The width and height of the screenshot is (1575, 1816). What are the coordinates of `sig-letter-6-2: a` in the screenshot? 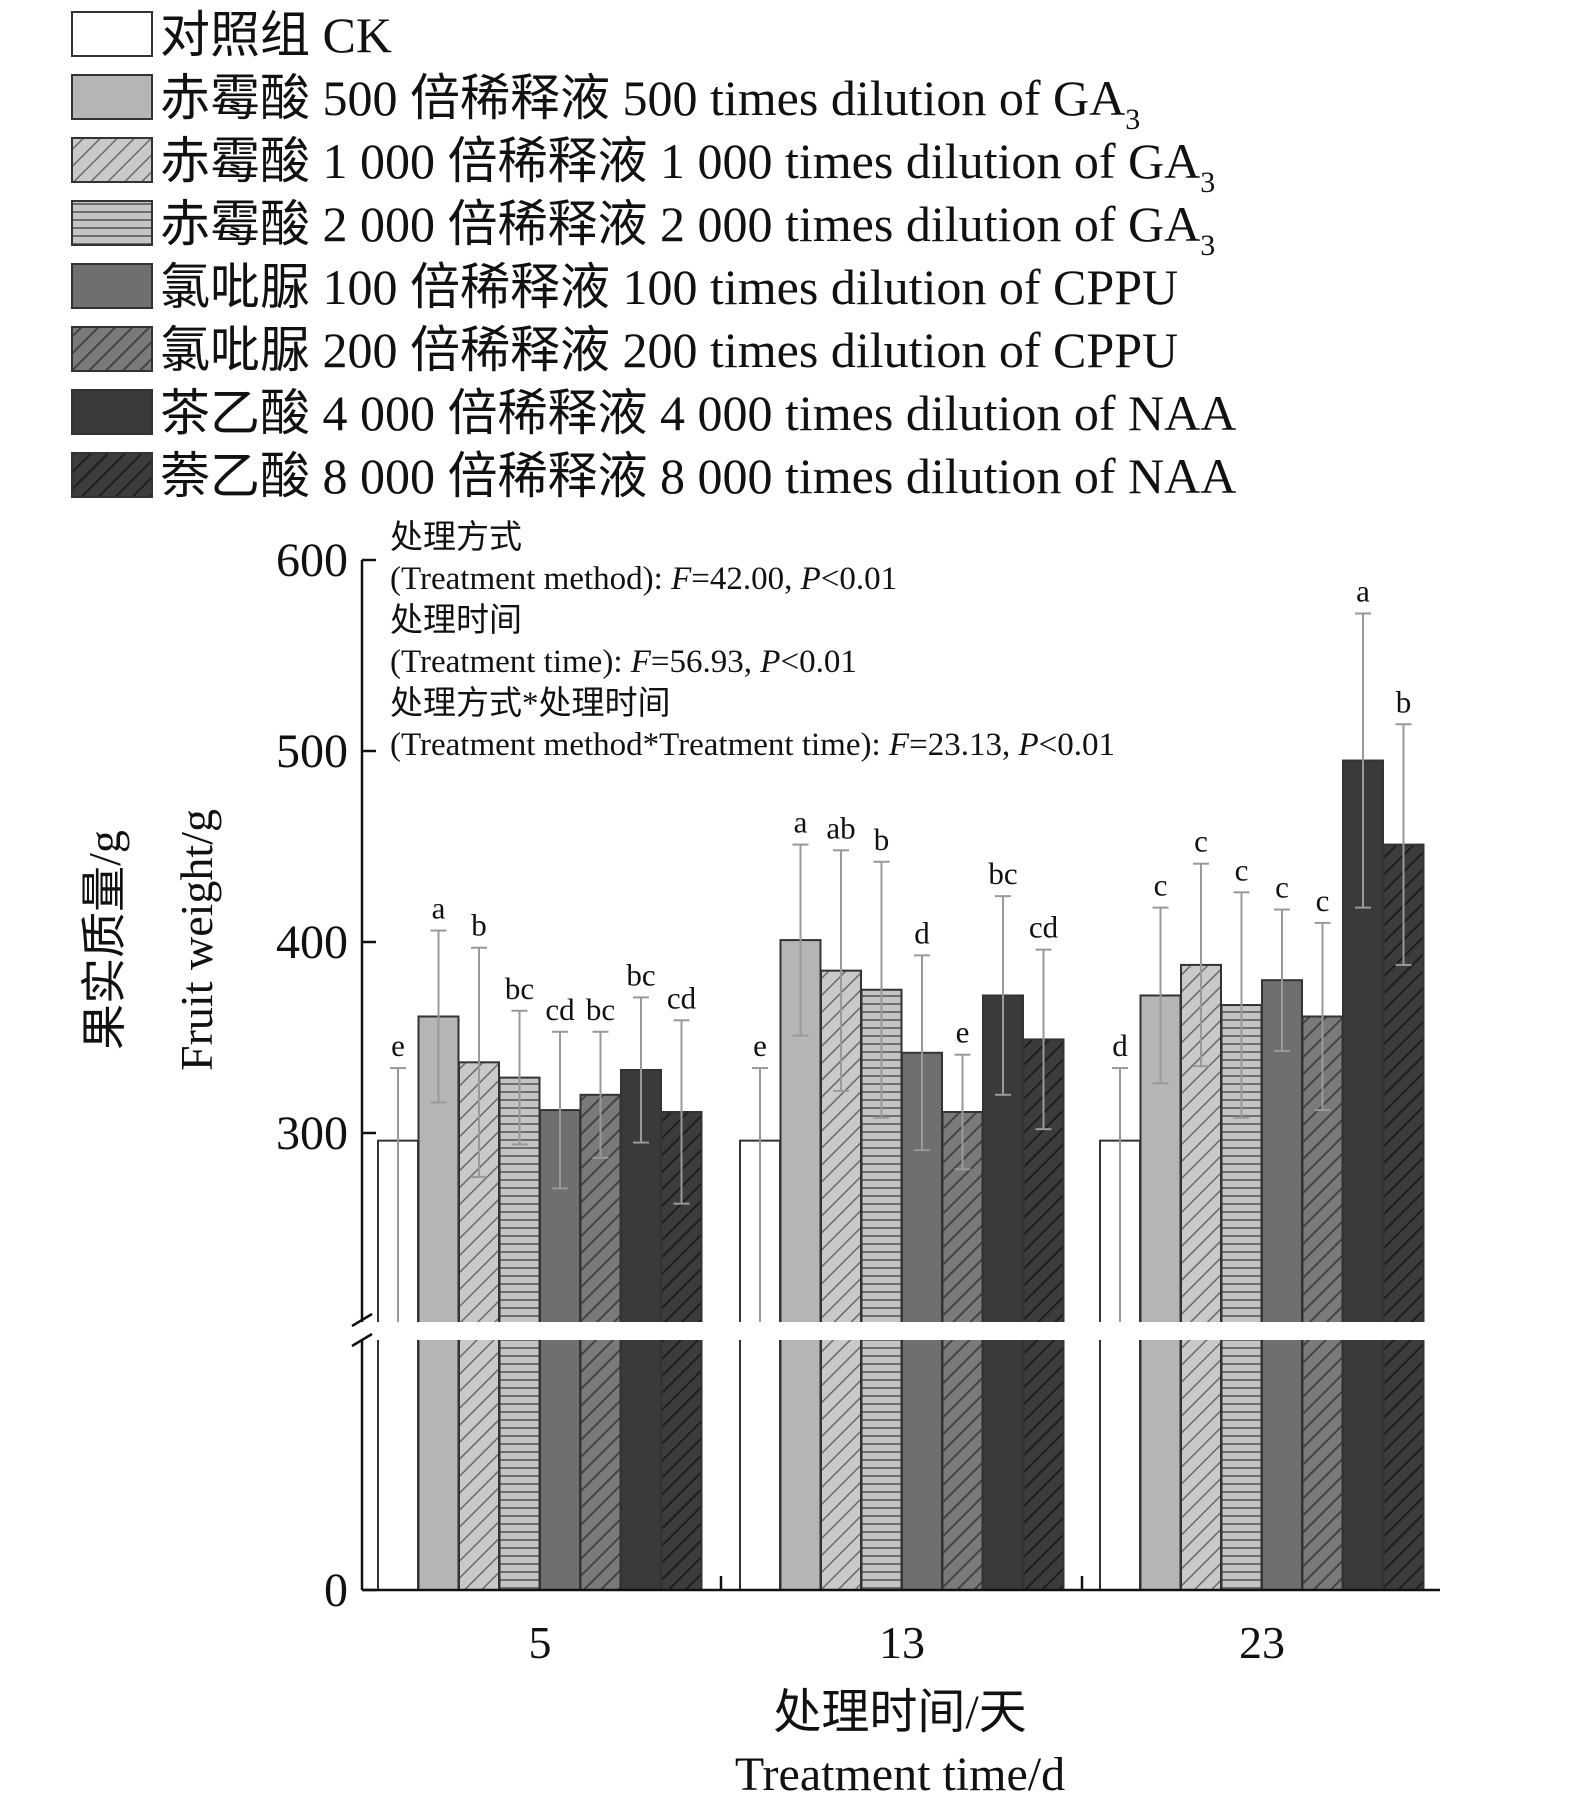 It's located at (1363, 590).